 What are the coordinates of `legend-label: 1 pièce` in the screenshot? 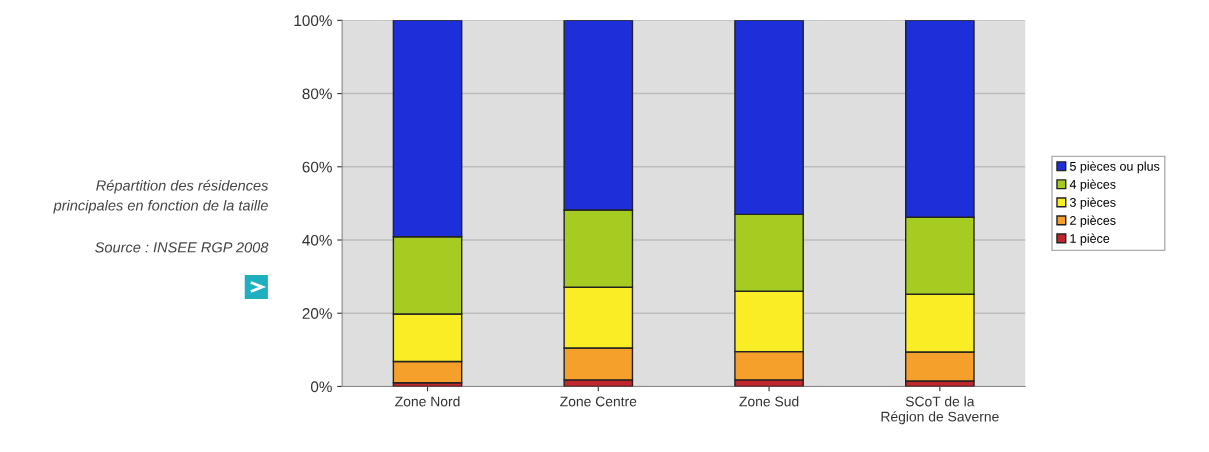 It's located at (1090, 239).